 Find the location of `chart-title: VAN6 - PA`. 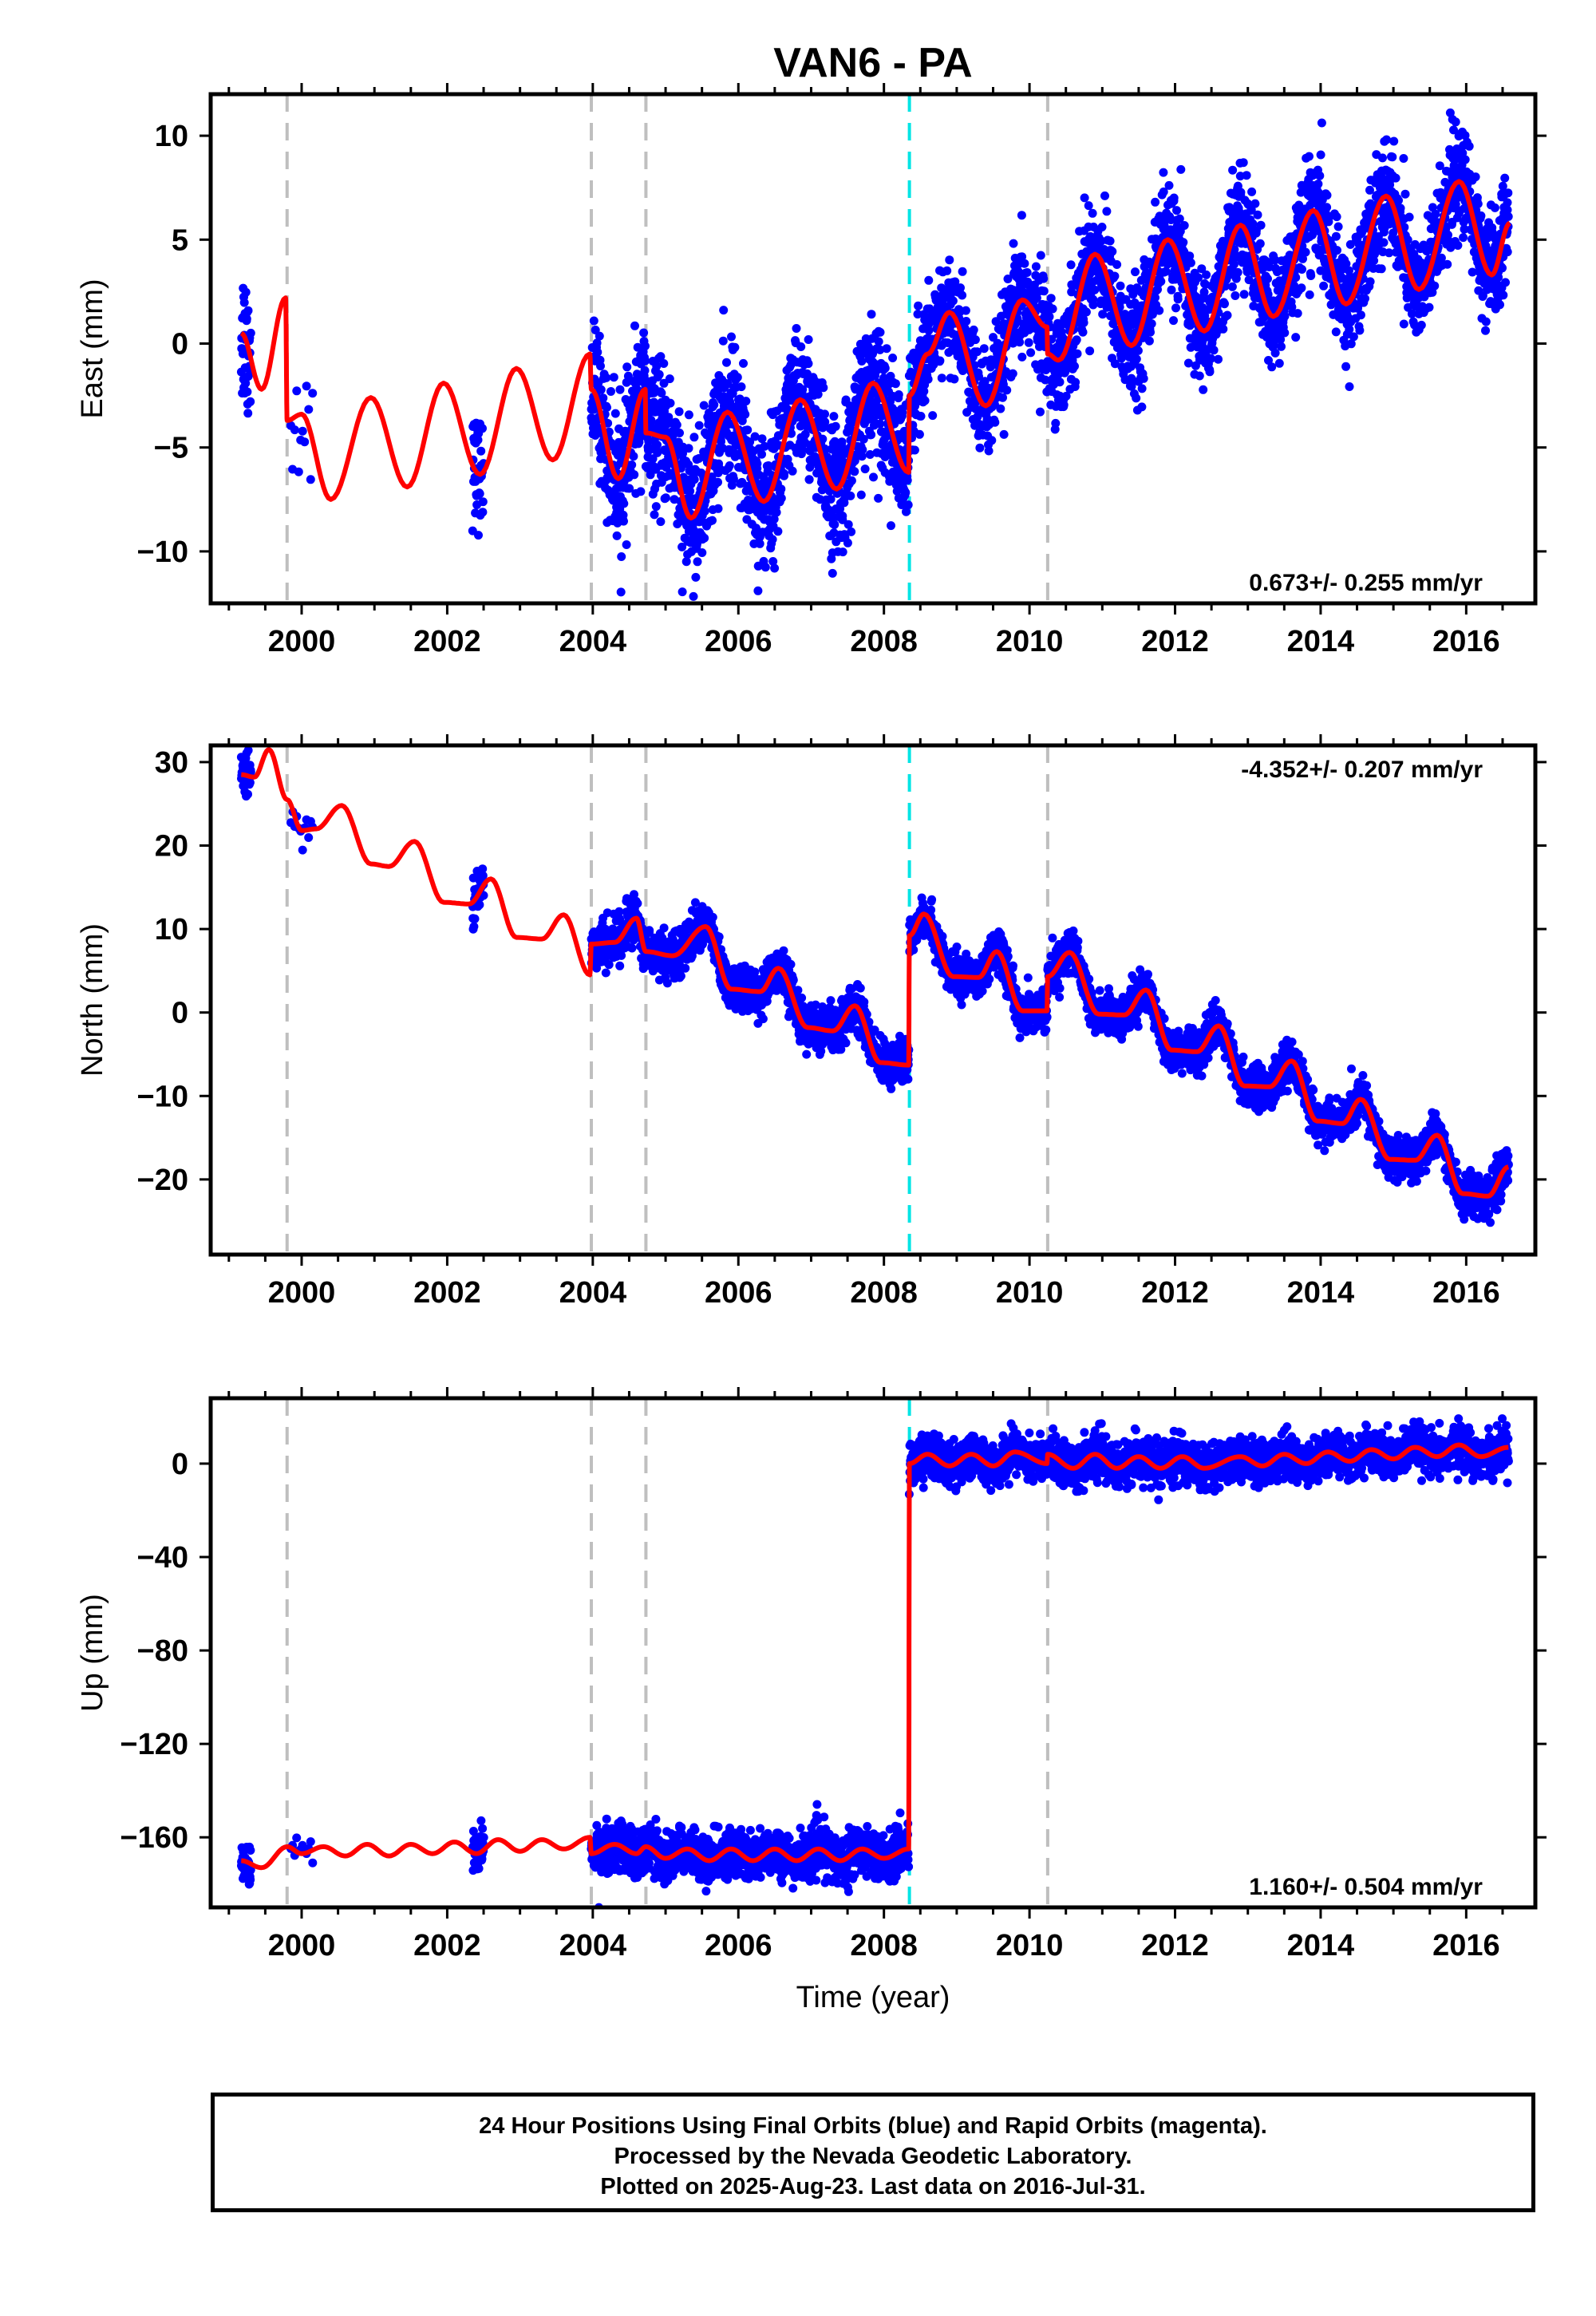

chart-title: VAN6 - PA is located at coordinates (873, 63).